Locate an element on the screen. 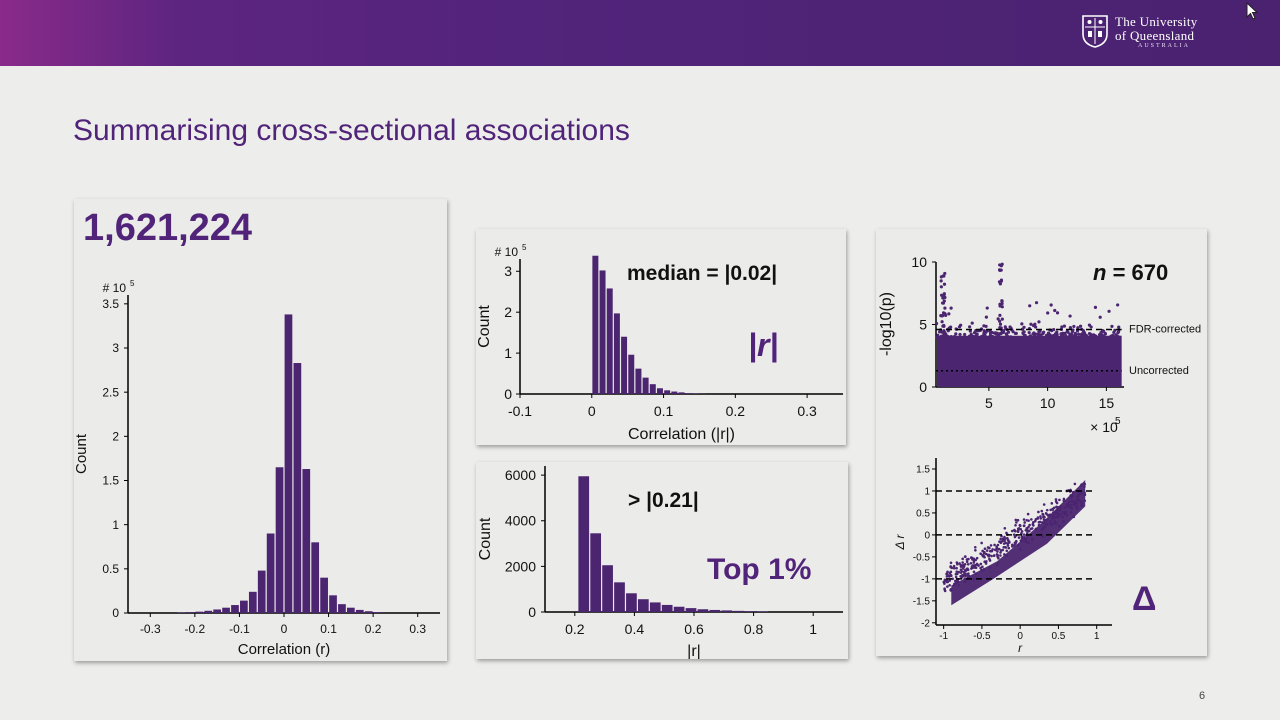 Image resolution: width=1280 pixels, height=720 pixels. y-scale-label: # 10 is located at coordinates (115, 288).